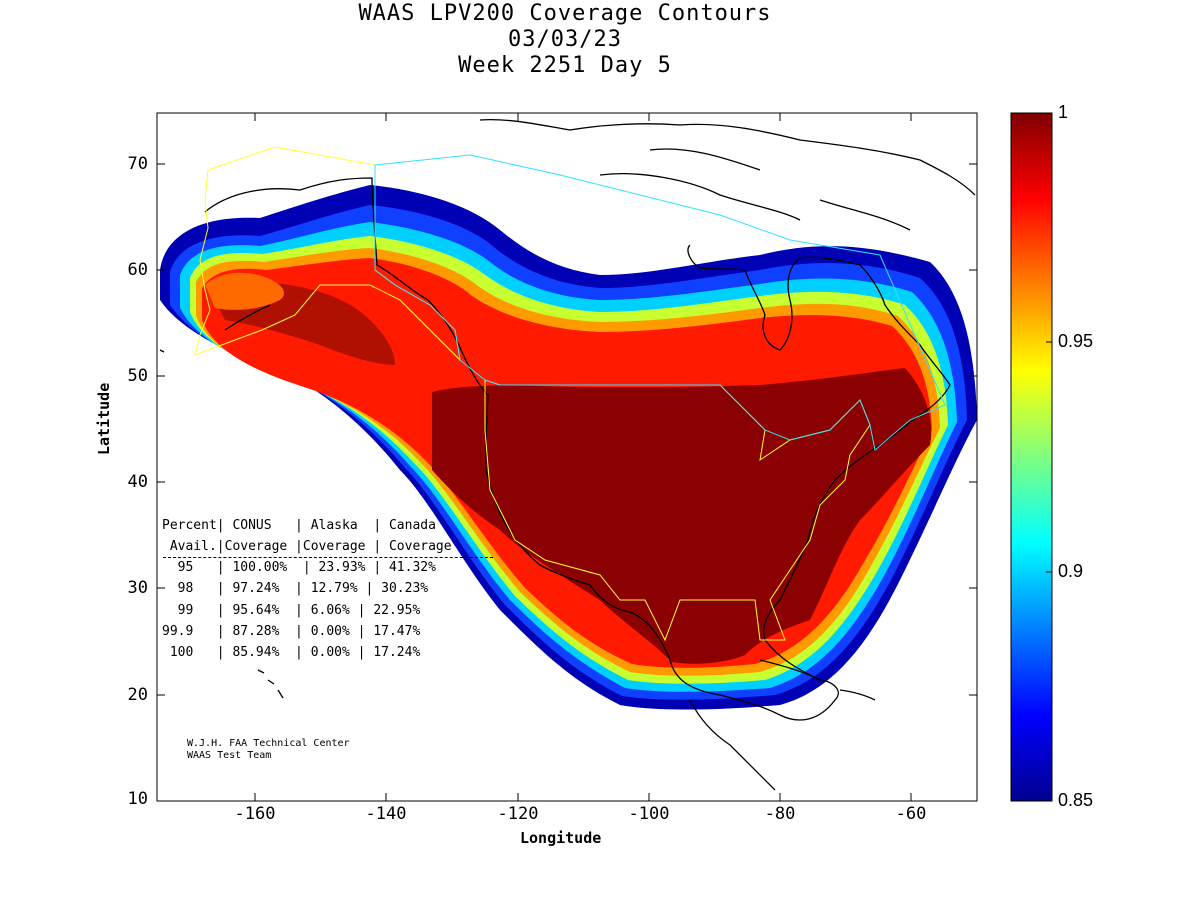  Describe the element at coordinates (244, 291) in the screenshot. I see `contour-0.97-alaska` at that location.